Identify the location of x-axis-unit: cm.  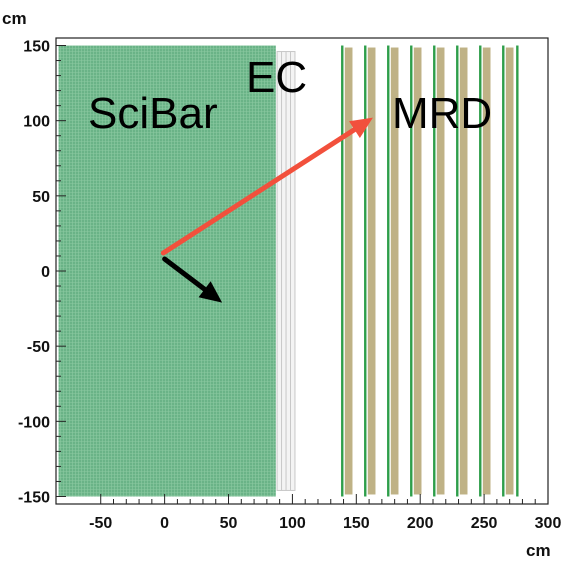
(538, 549).